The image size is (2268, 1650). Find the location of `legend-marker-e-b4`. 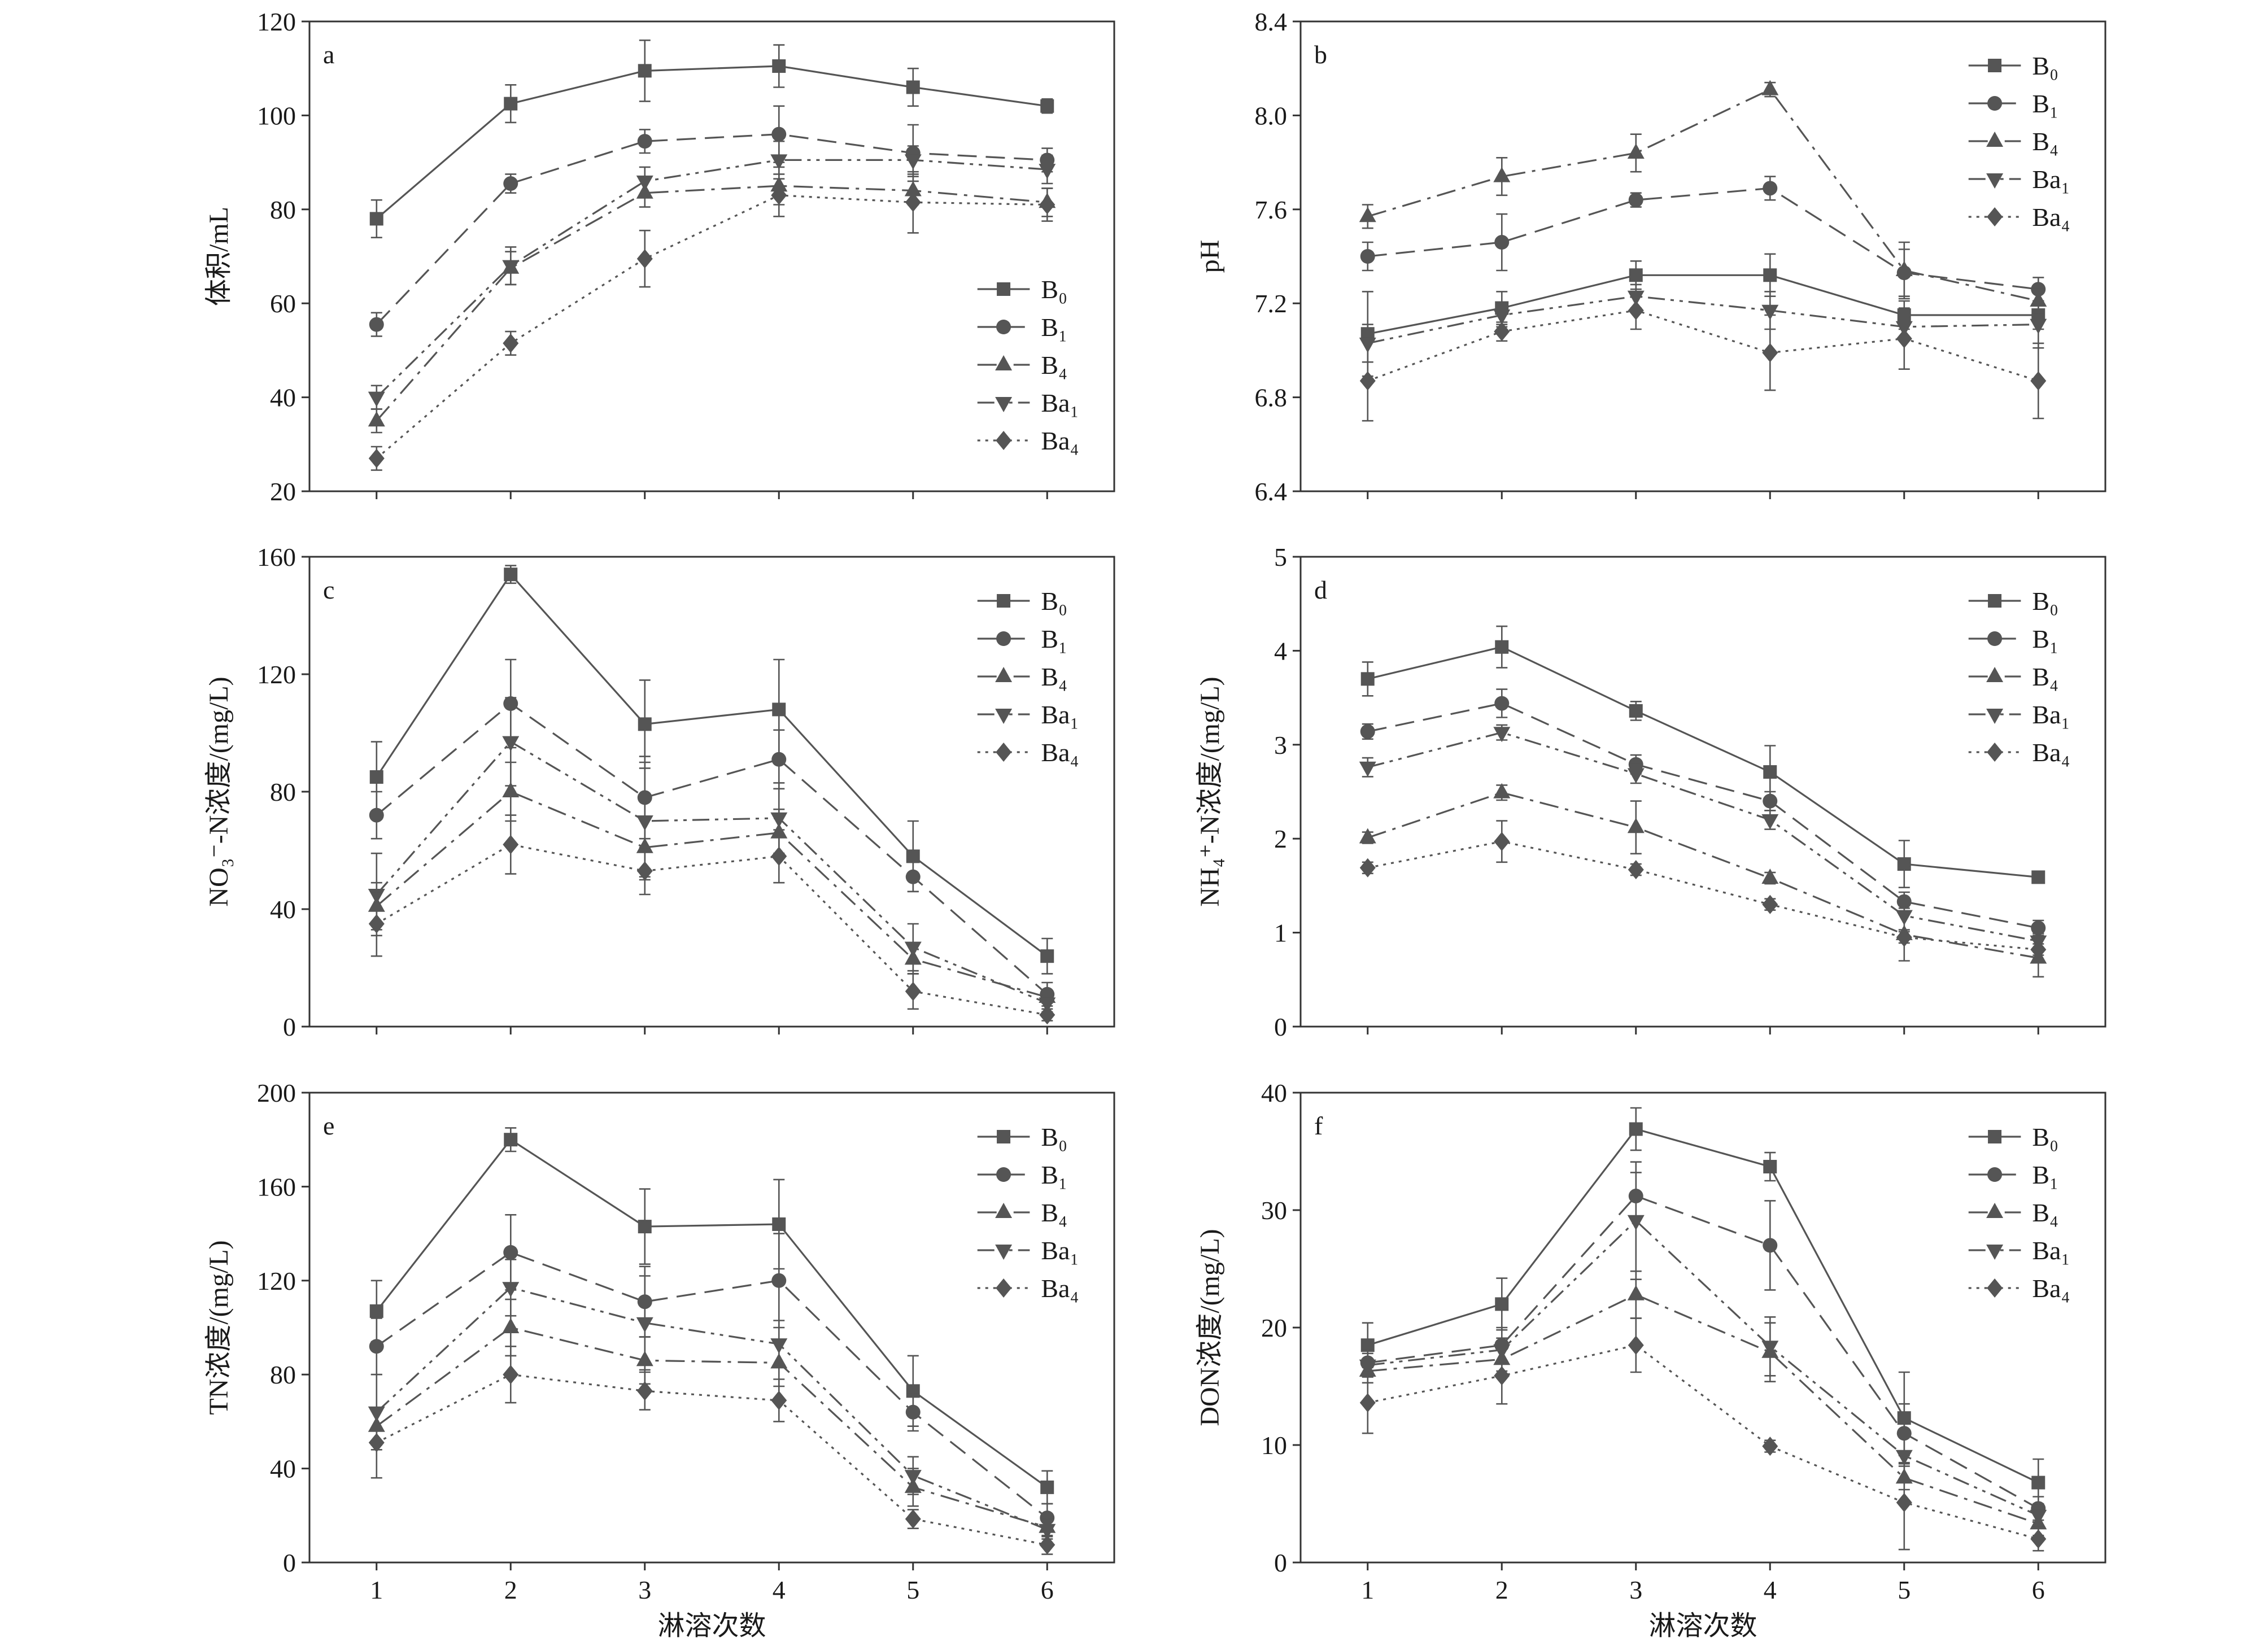

legend-marker-e-b4 is located at coordinates (1004, 1211).